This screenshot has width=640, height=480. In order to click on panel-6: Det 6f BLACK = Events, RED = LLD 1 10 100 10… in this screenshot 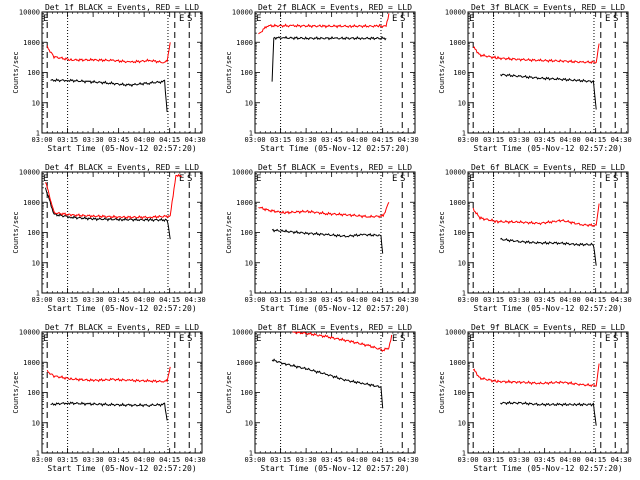, I will do `click(535, 238)`.